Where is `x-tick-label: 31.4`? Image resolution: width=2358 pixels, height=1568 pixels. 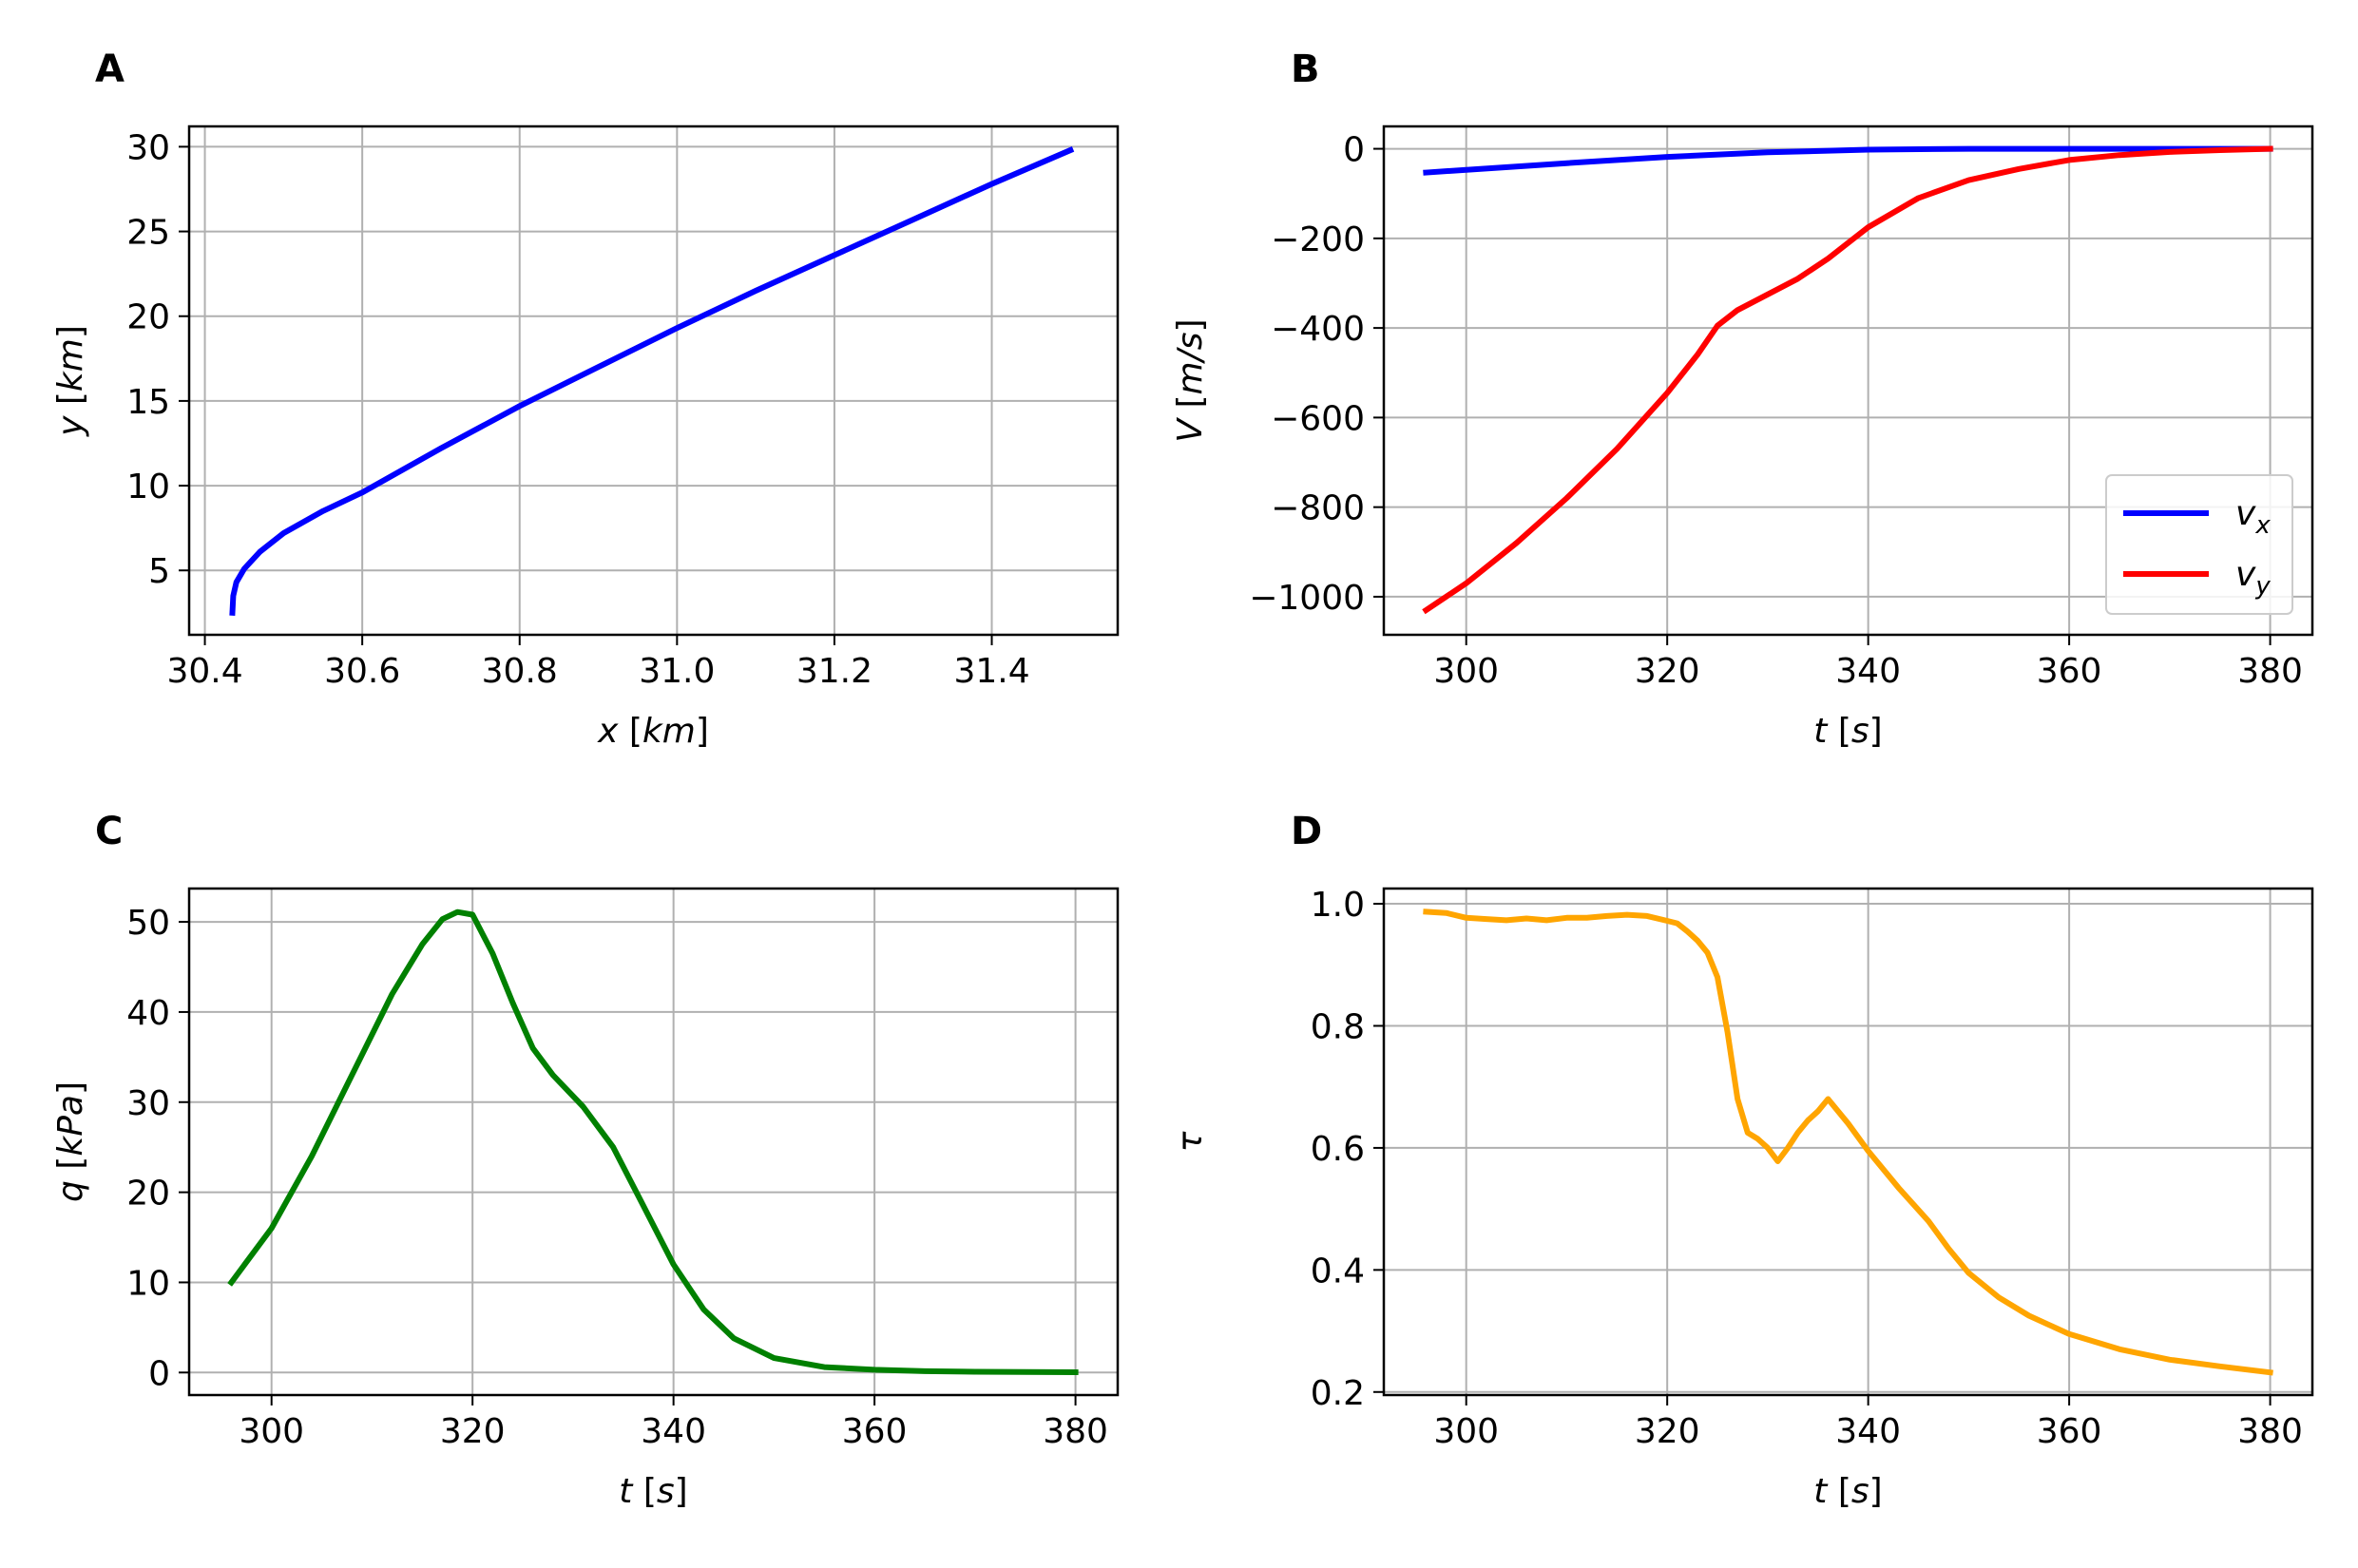 x-tick-label: 31.4 is located at coordinates (991, 671).